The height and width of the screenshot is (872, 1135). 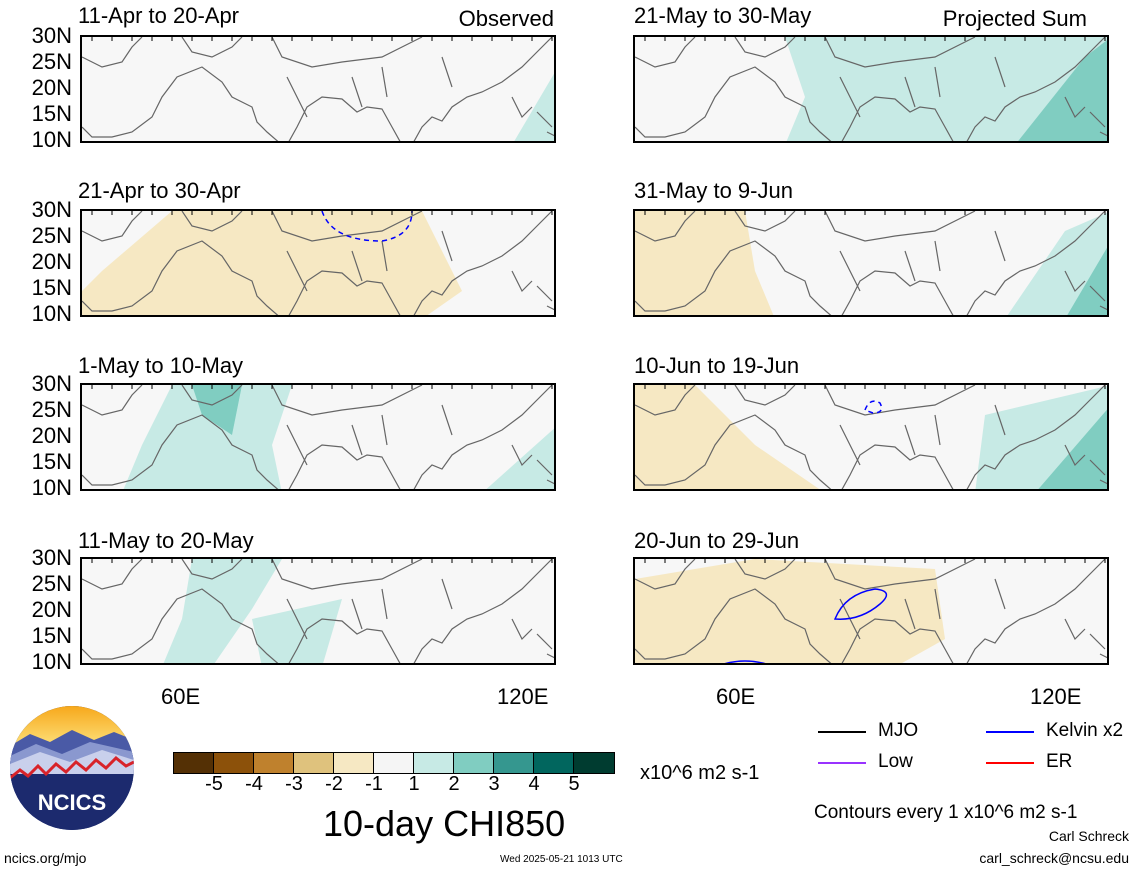 What do you see at coordinates (72, 768) in the screenshot?
I see `ncics-logo: NCICS` at bounding box center [72, 768].